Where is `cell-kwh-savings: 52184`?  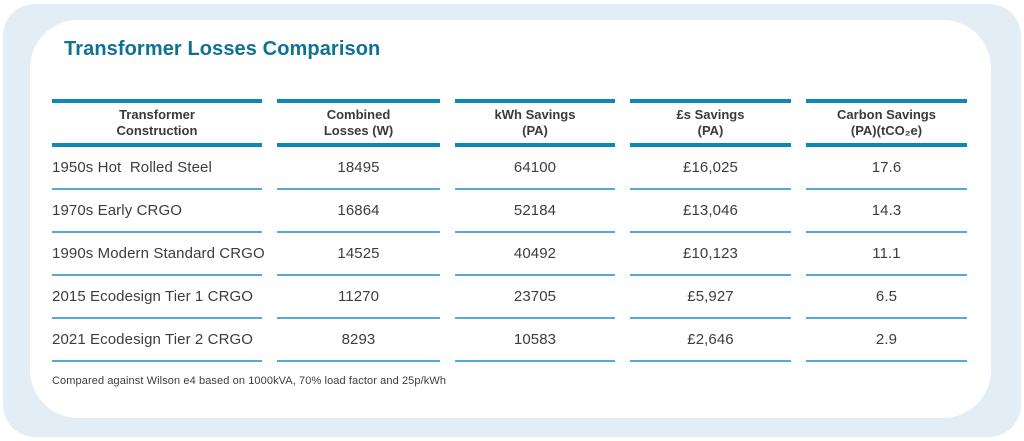
cell-kwh-savings: 52184 is located at coordinates (535, 211).